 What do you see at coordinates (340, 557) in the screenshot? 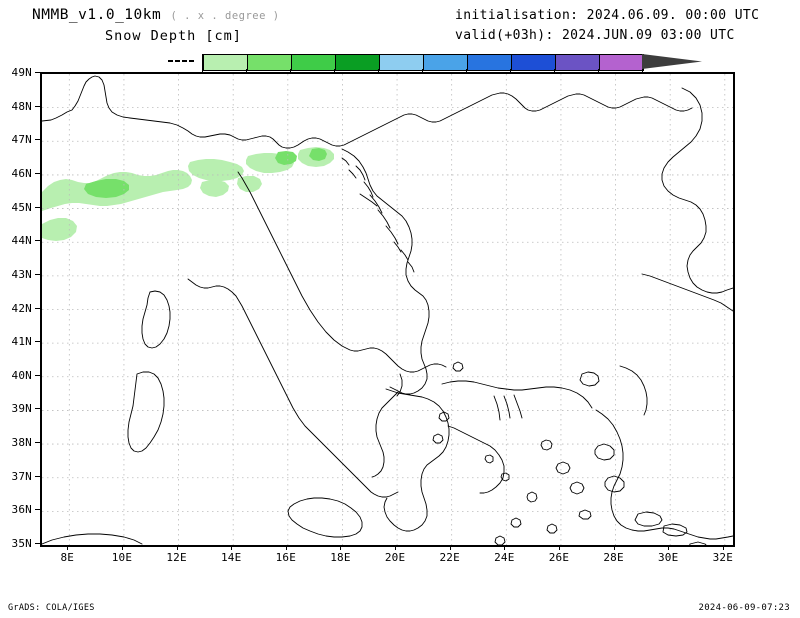
I see `x-axis-label-18E: 18E` at bounding box center [340, 557].